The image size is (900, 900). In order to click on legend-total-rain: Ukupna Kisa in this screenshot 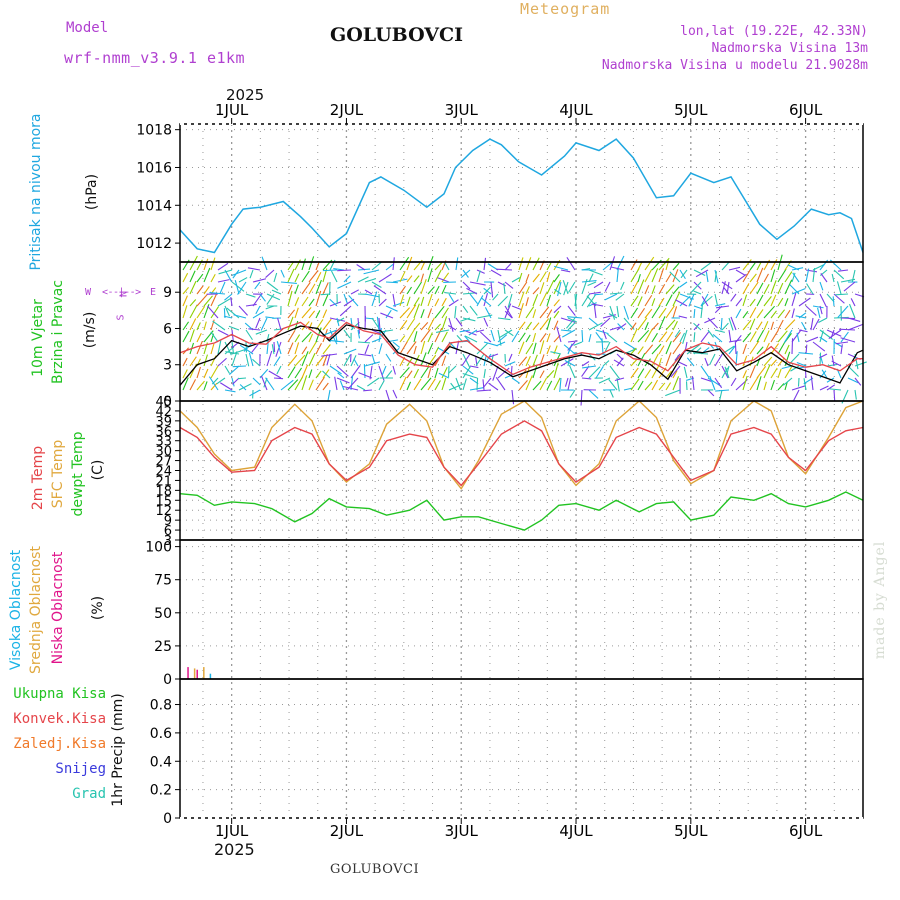, I will do `click(59, 694)`.